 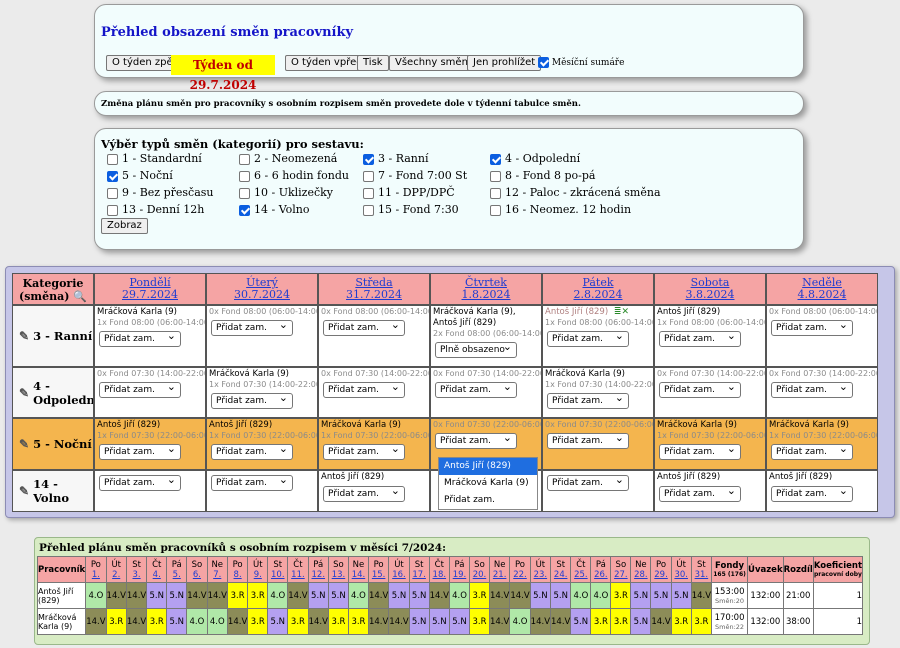 I want to click on print-button: Tisk, so click(x=373, y=63).